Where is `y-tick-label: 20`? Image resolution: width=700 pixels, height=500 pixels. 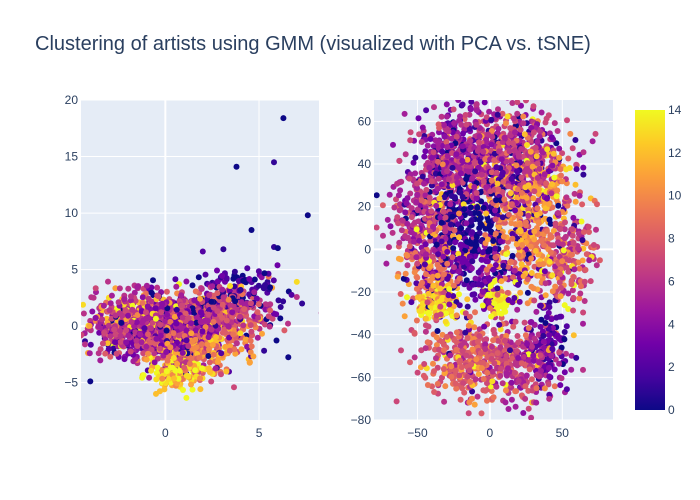
y-tick-label: 20 is located at coordinates (72, 100).